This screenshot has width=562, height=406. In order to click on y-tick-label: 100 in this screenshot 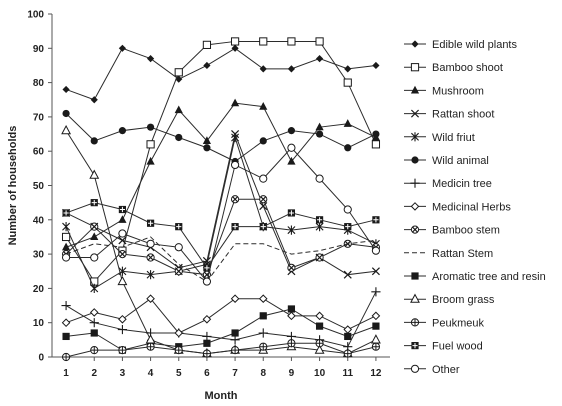, I will do `click(35, 15)`.